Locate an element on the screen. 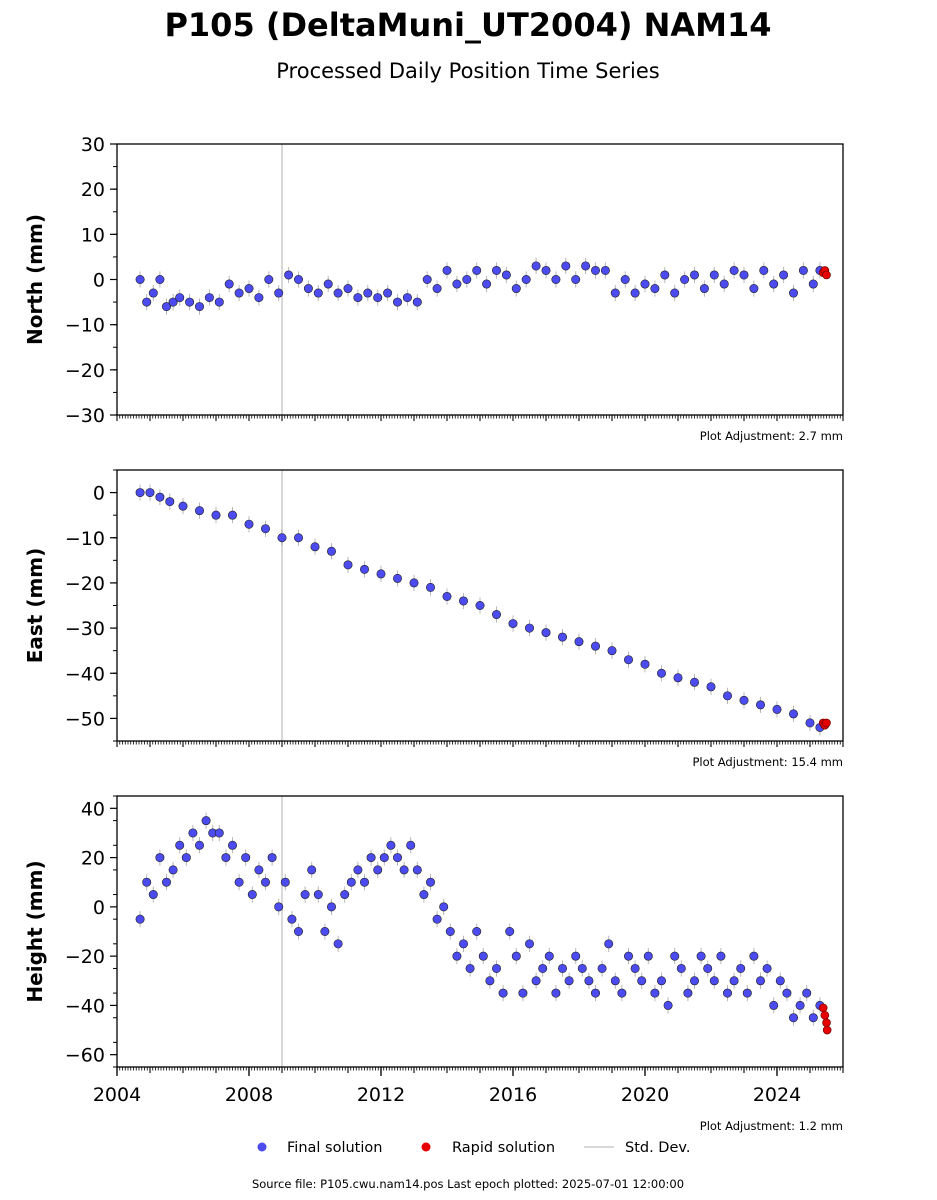 The height and width of the screenshot is (1200, 937). legend-final-marker is located at coordinates (262, 1147).